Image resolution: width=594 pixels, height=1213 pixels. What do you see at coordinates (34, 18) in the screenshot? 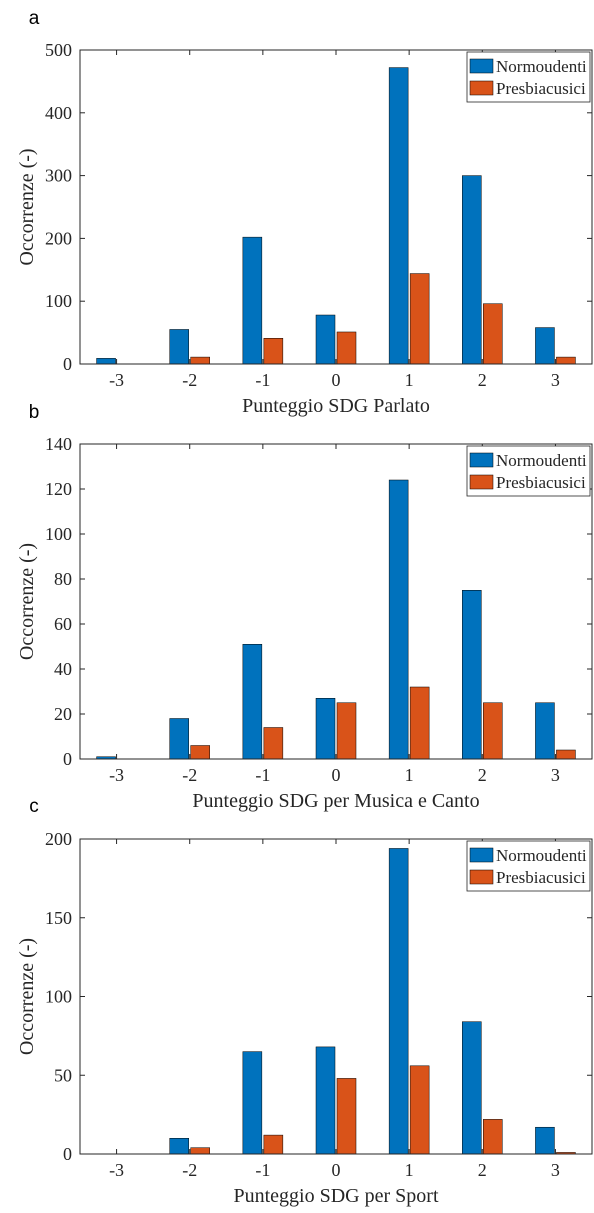
I see `panel-label: a` at bounding box center [34, 18].